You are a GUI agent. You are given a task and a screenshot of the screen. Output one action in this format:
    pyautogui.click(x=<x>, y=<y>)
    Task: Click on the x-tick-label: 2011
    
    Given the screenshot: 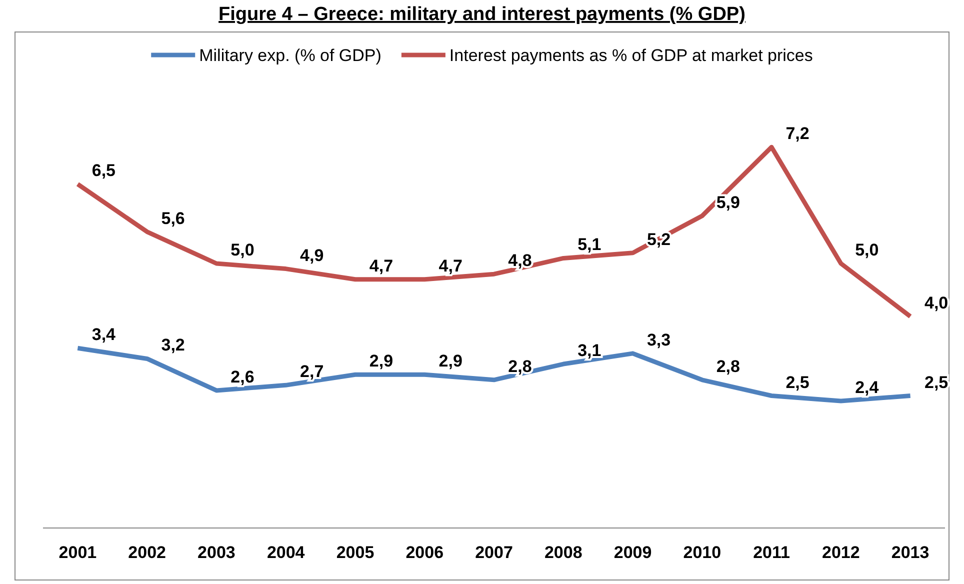 What is the action you would take?
    pyautogui.click(x=771, y=552)
    